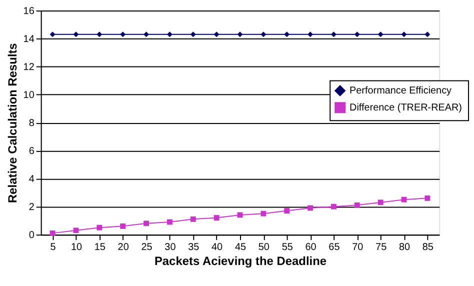  What do you see at coordinates (147, 248) in the screenshot?
I see `x-tick-label: 25` at bounding box center [147, 248].